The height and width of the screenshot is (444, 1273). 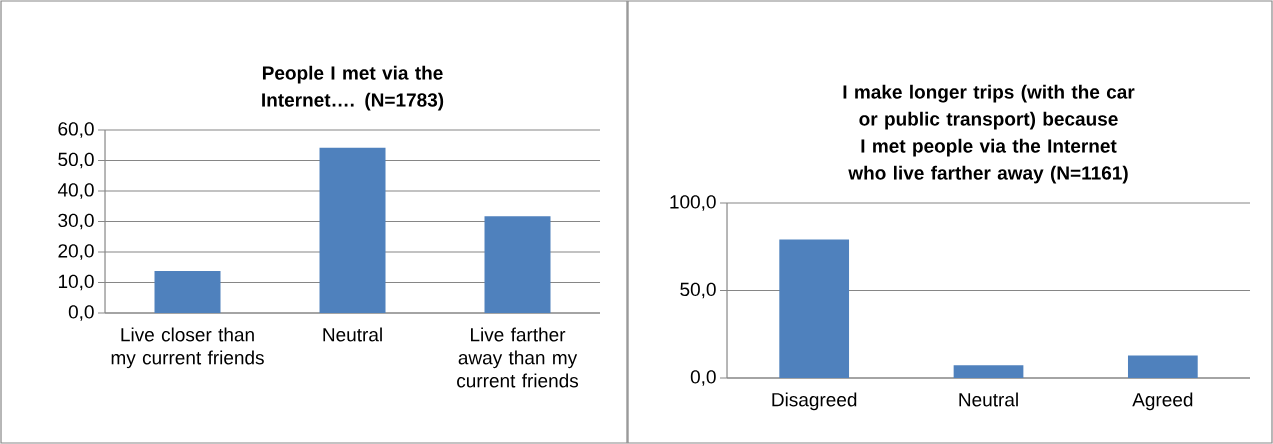 I want to click on y-tick-label: 20,0, so click(x=76, y=252).